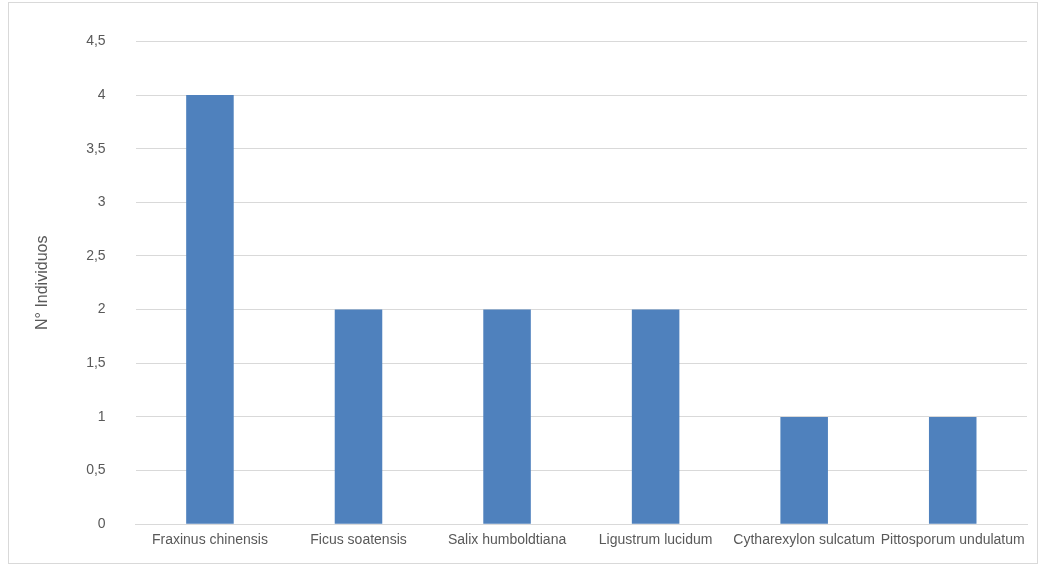  Describe the element at coordinates (952, 539) in the screenshot. I see `x-tick-label: Pittosporum undulatum` at that location.